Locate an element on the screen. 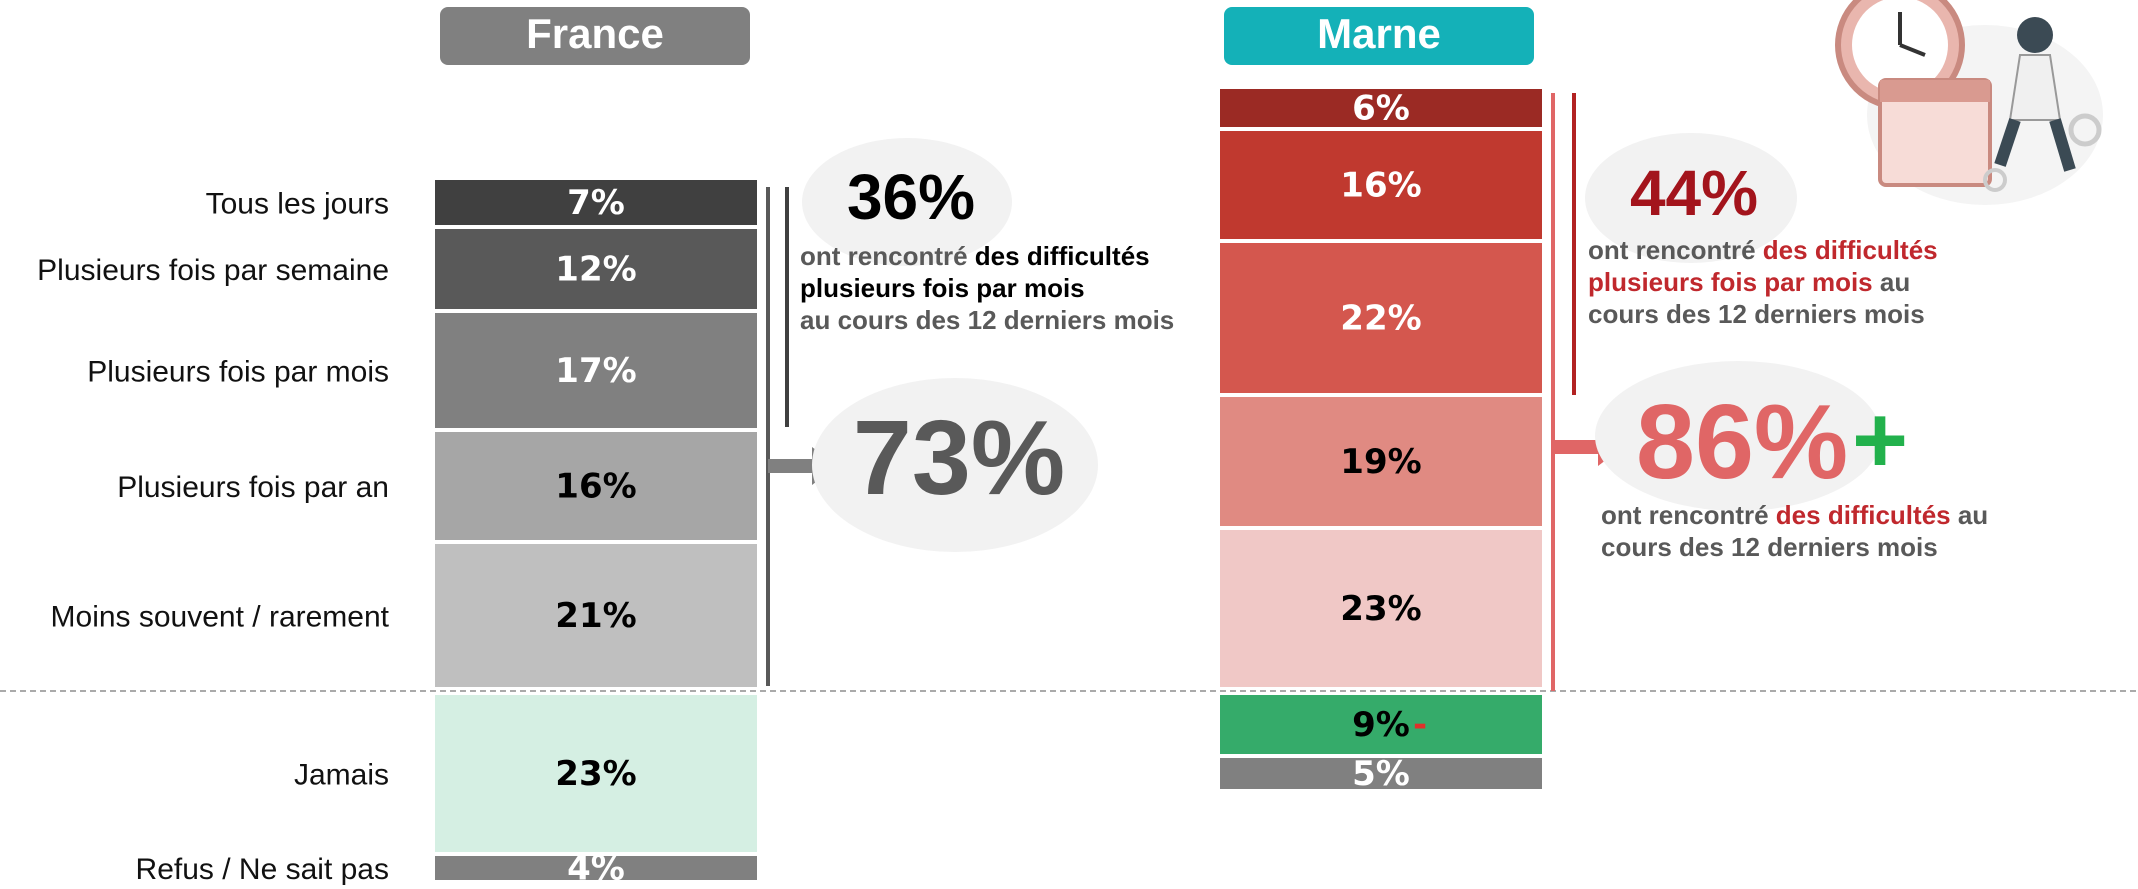 This screenshot has width=2138, height=889. segment-label: 21% is located at coordinates (595, 616).